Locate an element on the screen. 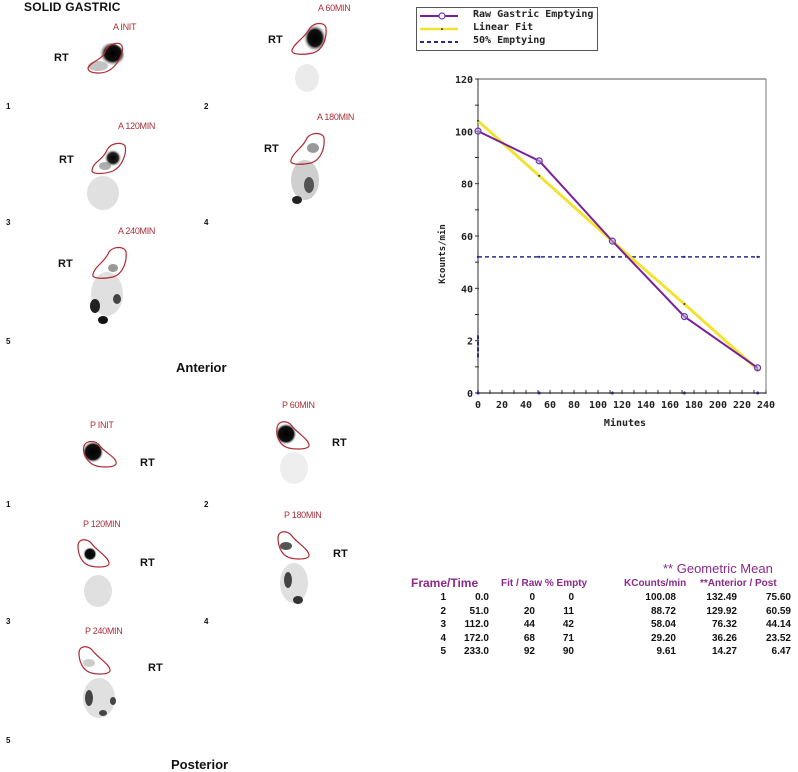 The width and height of the screenshot is (798, 772). x-tick-label: 200 is located at coordinates (718, 405).